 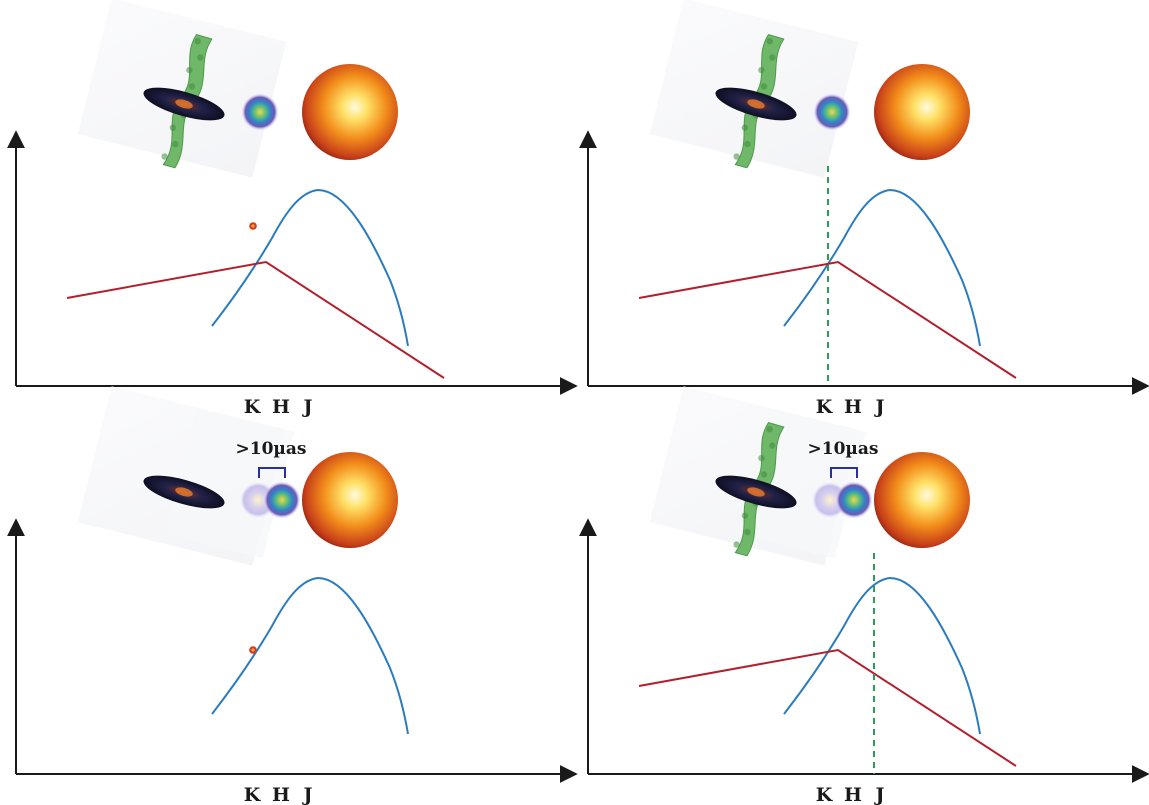 What do you see at coordinates (230, 483) in the screenshot?
I see `ghost-backdrop` at bounding box center [230, 483].